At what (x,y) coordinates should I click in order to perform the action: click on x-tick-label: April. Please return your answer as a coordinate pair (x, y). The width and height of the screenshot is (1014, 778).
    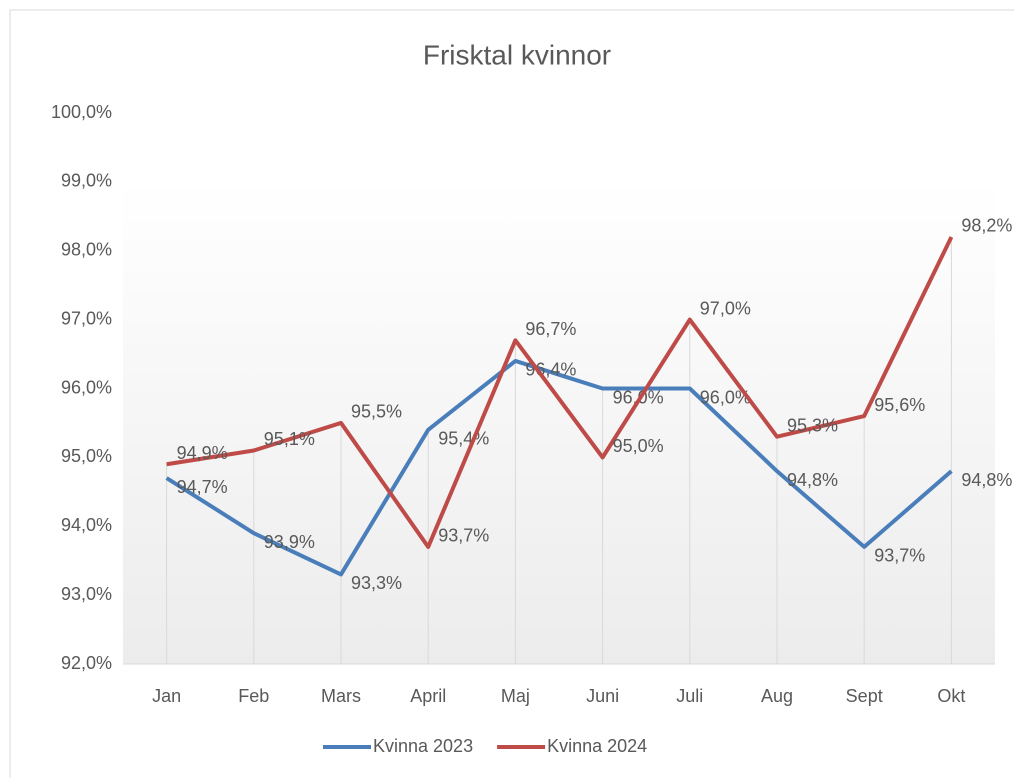
    Looking at the image, I should click on (428, 696).